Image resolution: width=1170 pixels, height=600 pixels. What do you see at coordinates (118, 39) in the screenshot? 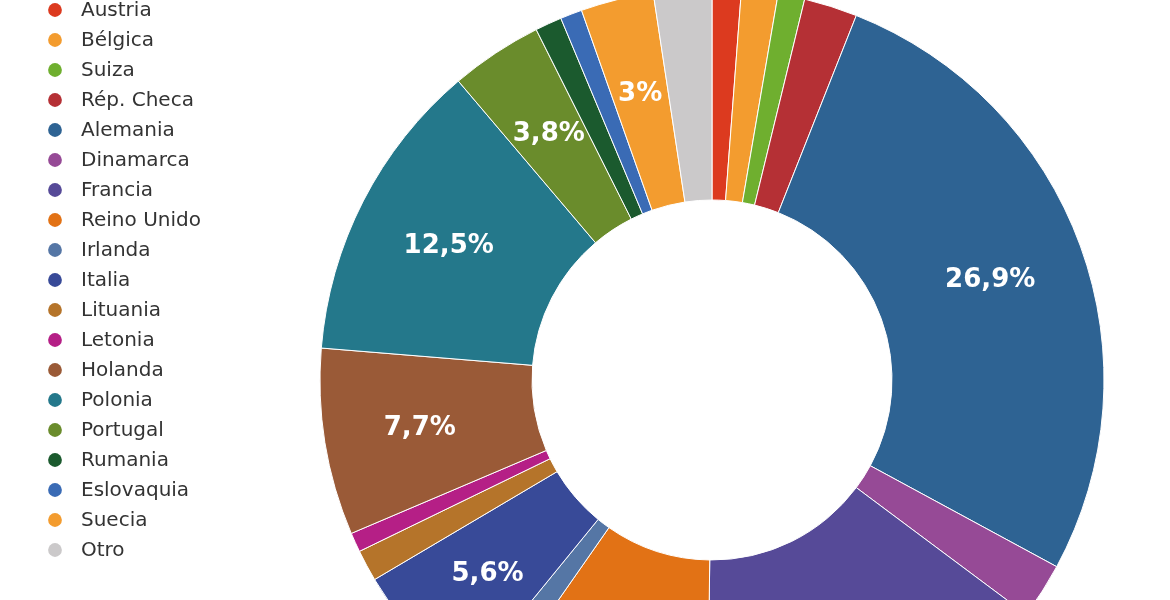
I see `legend-label: Bélgica` at bounding box center [118, 39].